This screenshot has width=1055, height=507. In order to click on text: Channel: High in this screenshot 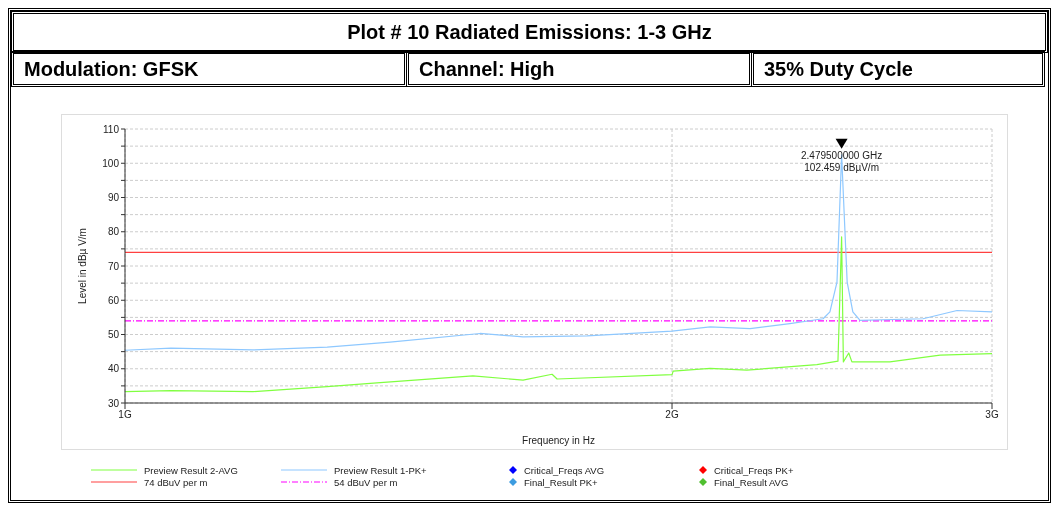, I will do `click(579, 69)`.